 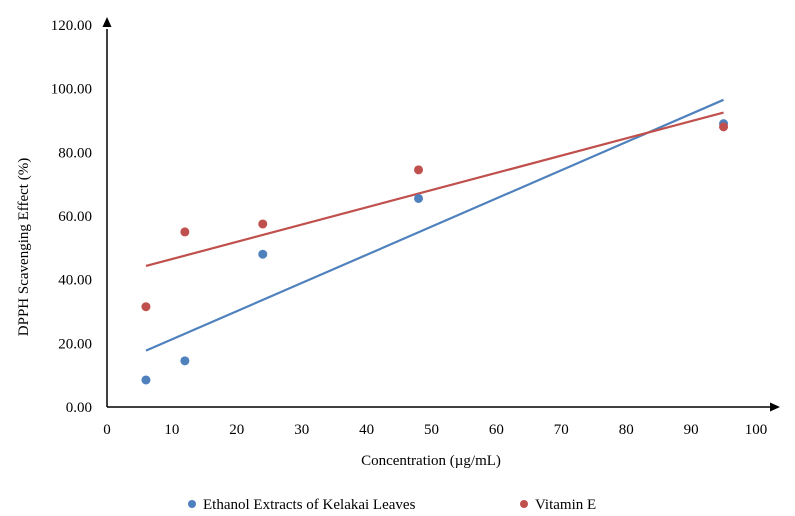 I want to click on x-tick-label: 60, so click(x=496, y=430).